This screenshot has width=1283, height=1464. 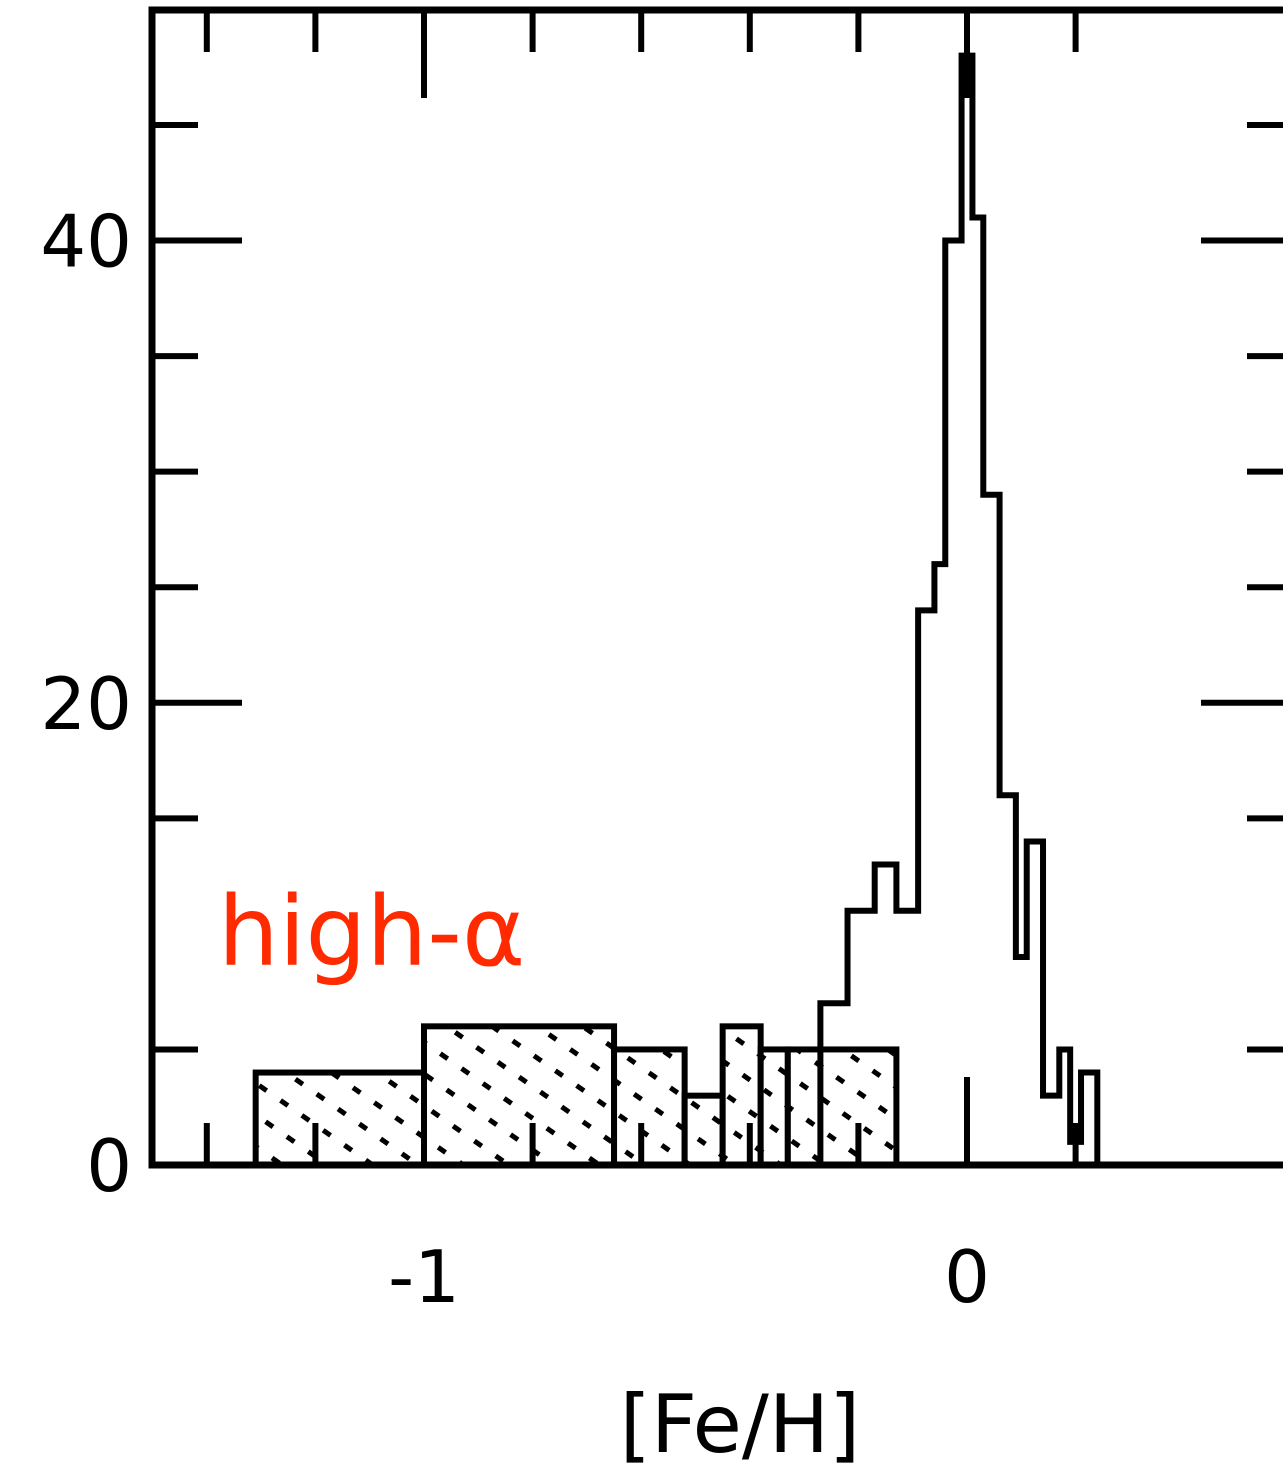 I want to click on x-tick-label-1: 0, so click(x=967, y=1277).